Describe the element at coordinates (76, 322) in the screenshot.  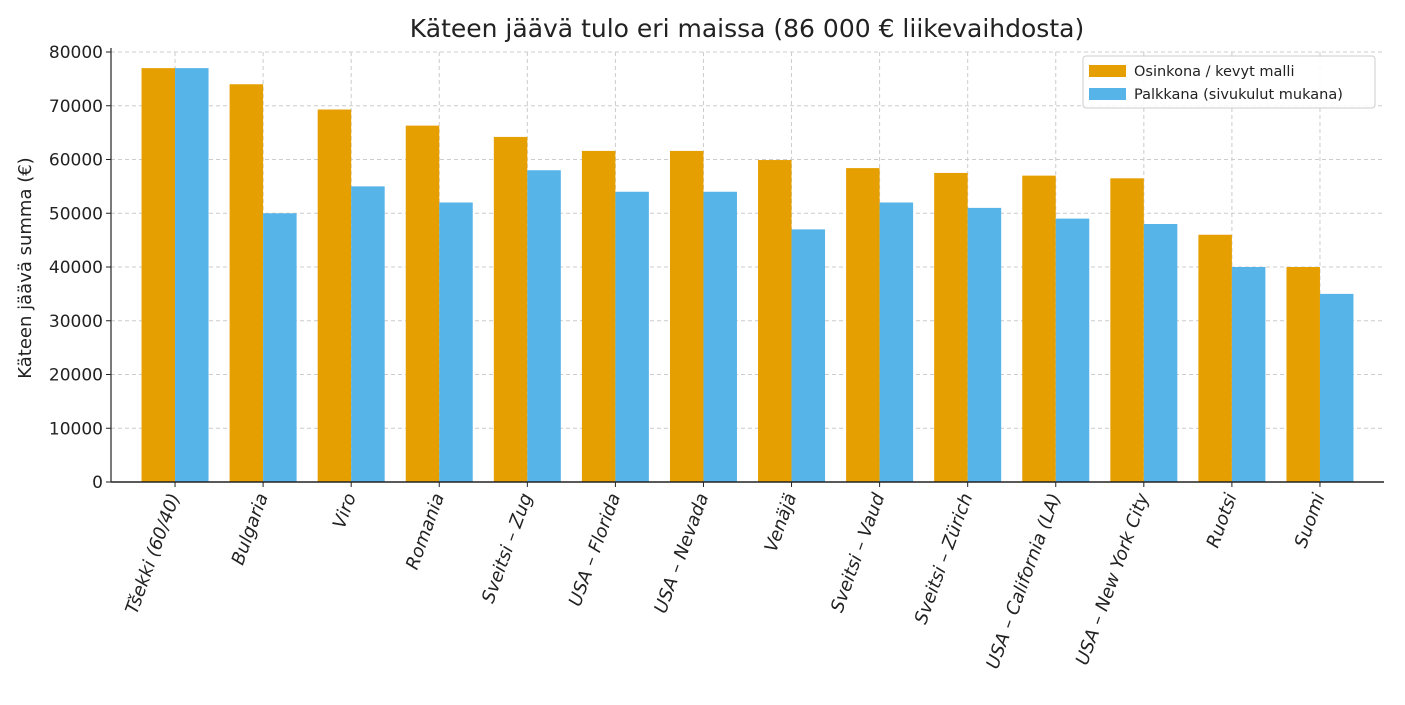
I see `y-tick-label: 30000` at that location.